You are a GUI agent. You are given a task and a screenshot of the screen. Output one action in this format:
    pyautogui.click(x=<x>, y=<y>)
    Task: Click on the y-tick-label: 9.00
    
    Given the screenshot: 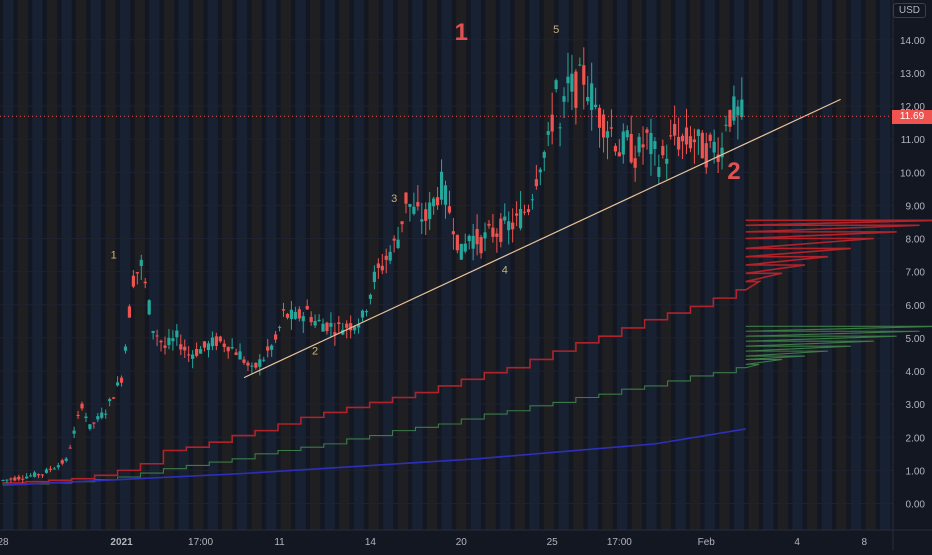 What is the action you would take?
    pyautogui.click(x=916, y=206)
    